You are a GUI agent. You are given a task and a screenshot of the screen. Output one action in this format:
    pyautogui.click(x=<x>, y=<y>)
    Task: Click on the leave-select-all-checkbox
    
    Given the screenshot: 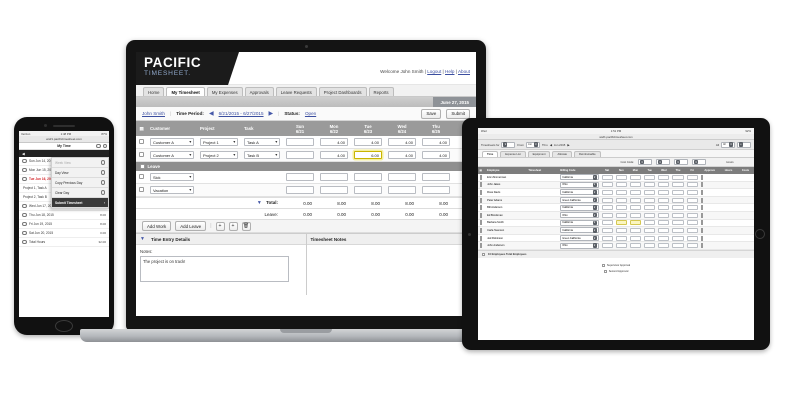 What is the action you would take?
    pyautogui.click(x=142, y=166)
    